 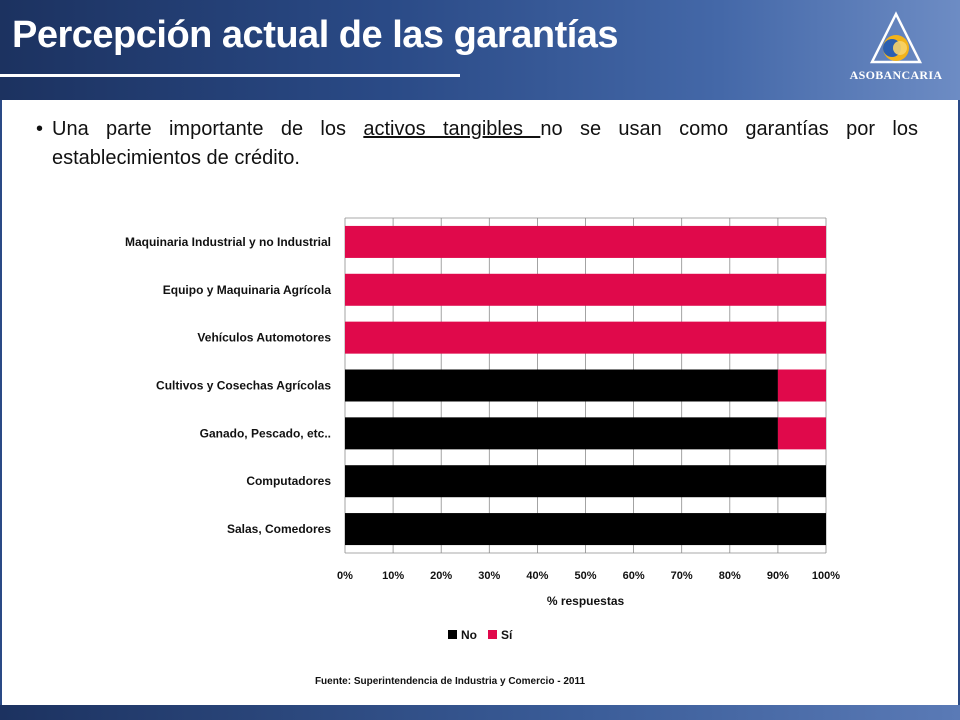 What do you see at coordinates (264, 338) in the screenshot?
I see `category-label: Vehículos Automotores` at bounding box center [264, 338].